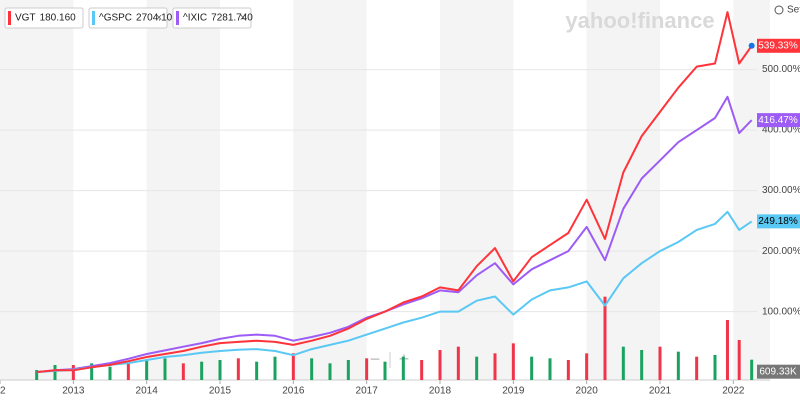 This screenshot has height=403, width=800. I want to click on x-tick-label: 2017, so click(367, 391).